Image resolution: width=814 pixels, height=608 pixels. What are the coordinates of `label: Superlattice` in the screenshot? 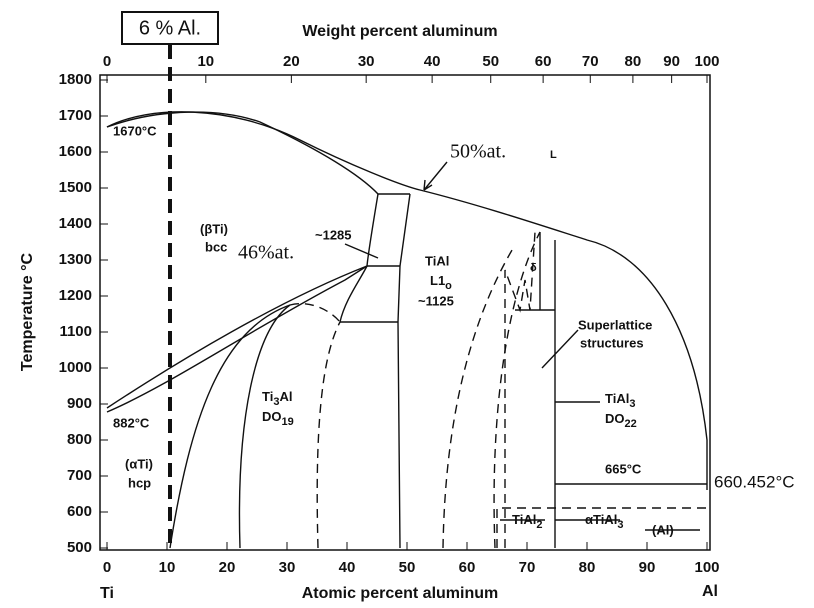 It's located at (615, 324).